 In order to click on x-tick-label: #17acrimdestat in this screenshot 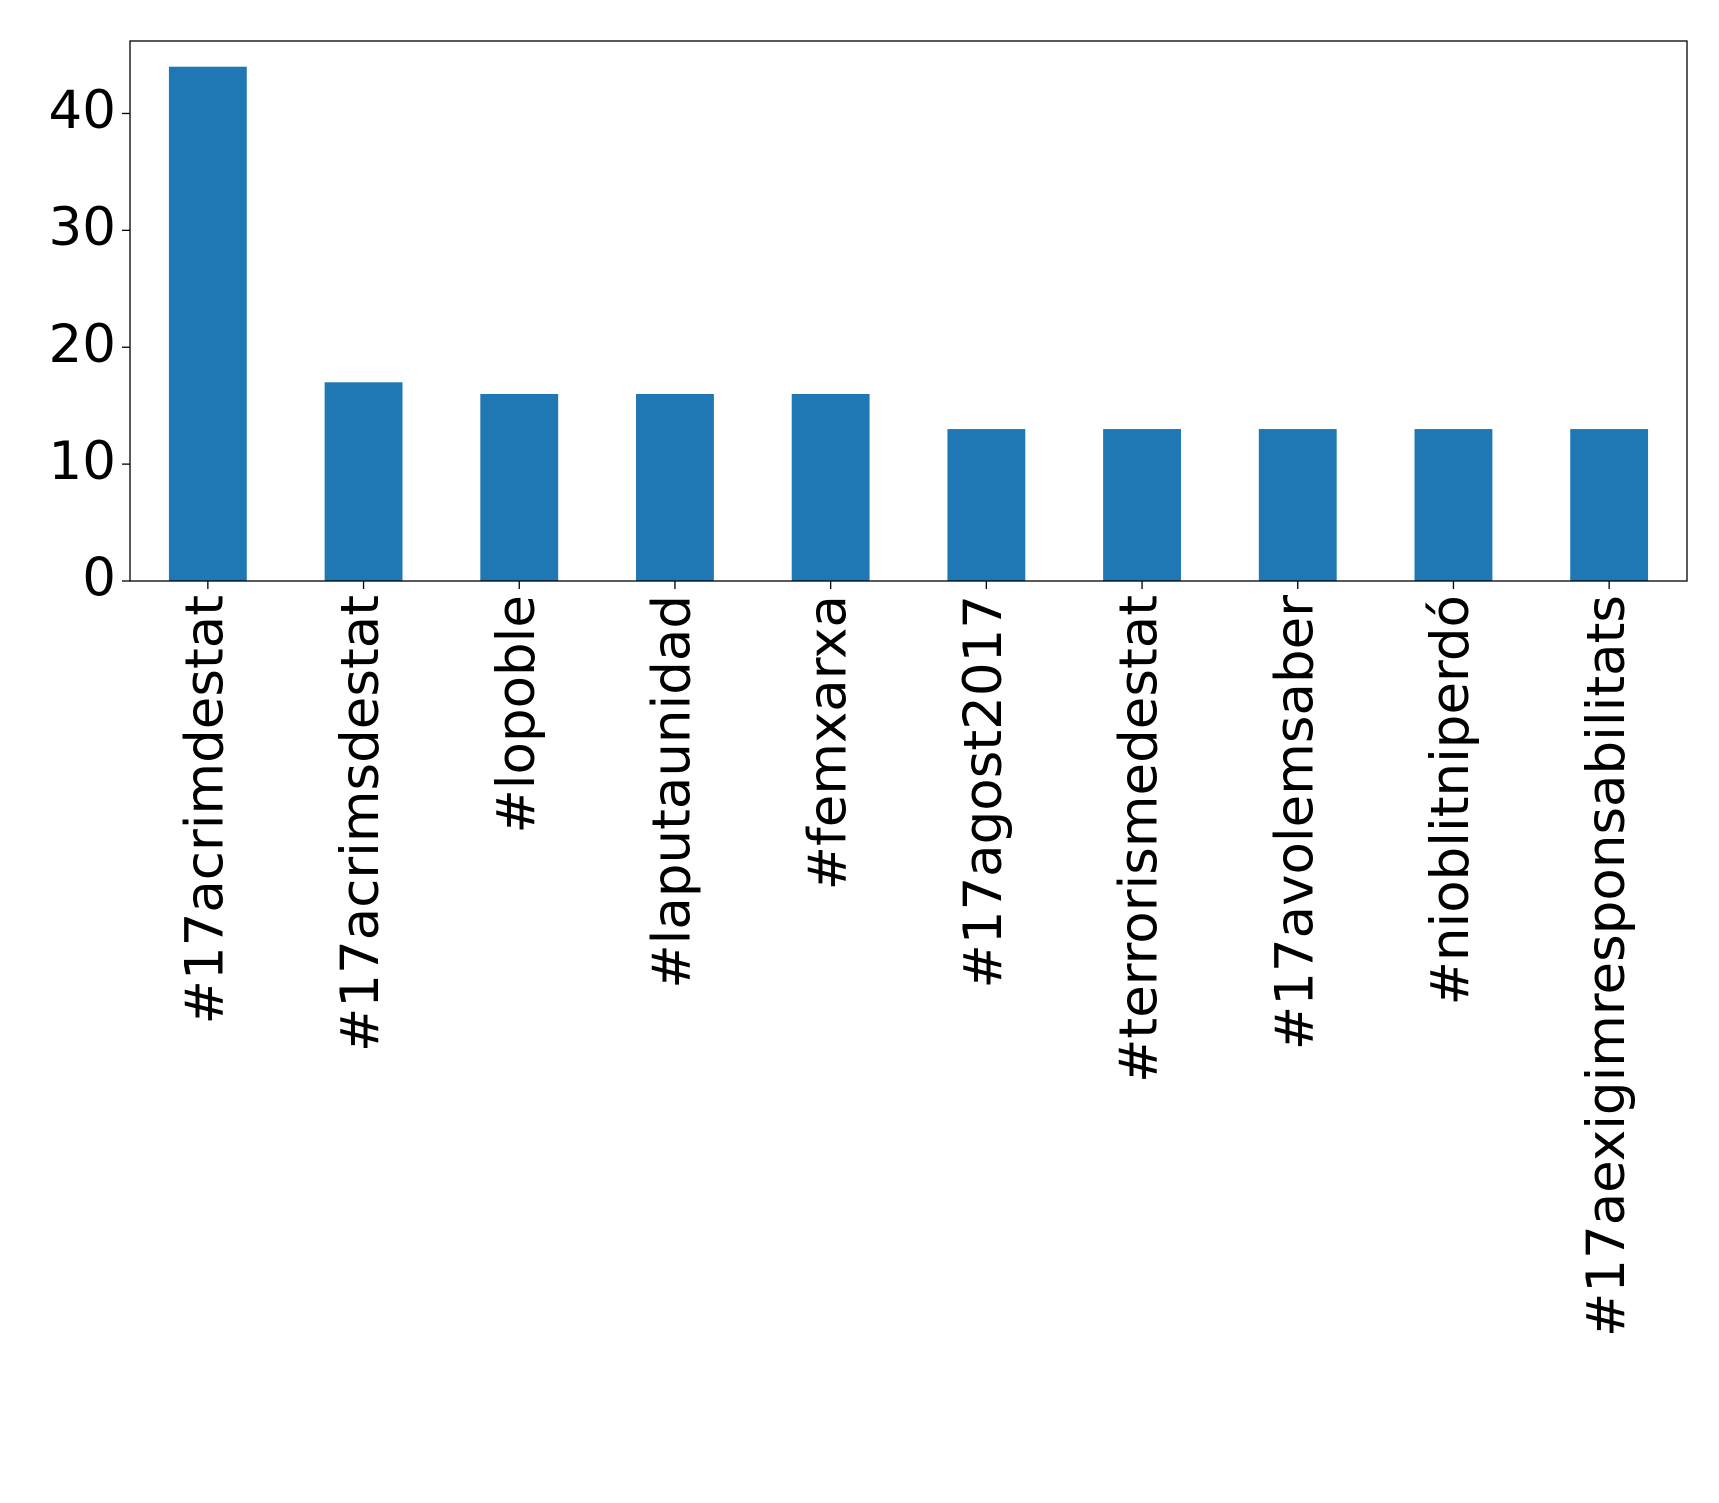, I will do `click(204, 810)`.